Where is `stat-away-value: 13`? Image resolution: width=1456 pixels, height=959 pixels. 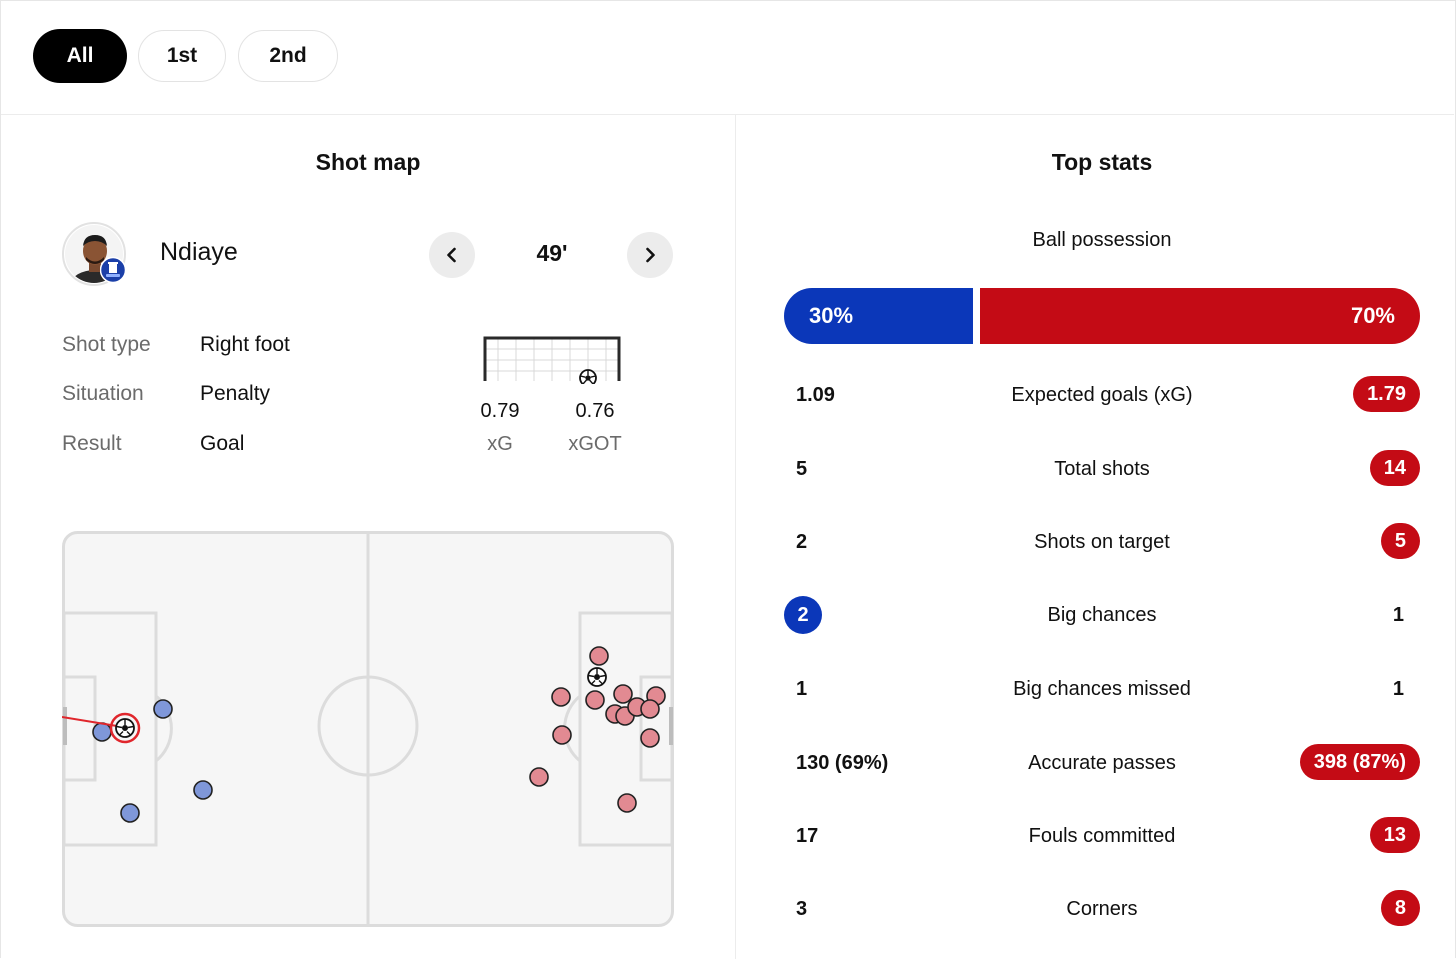 stat-away-value: 13 is located at coordinates (1394, 835).